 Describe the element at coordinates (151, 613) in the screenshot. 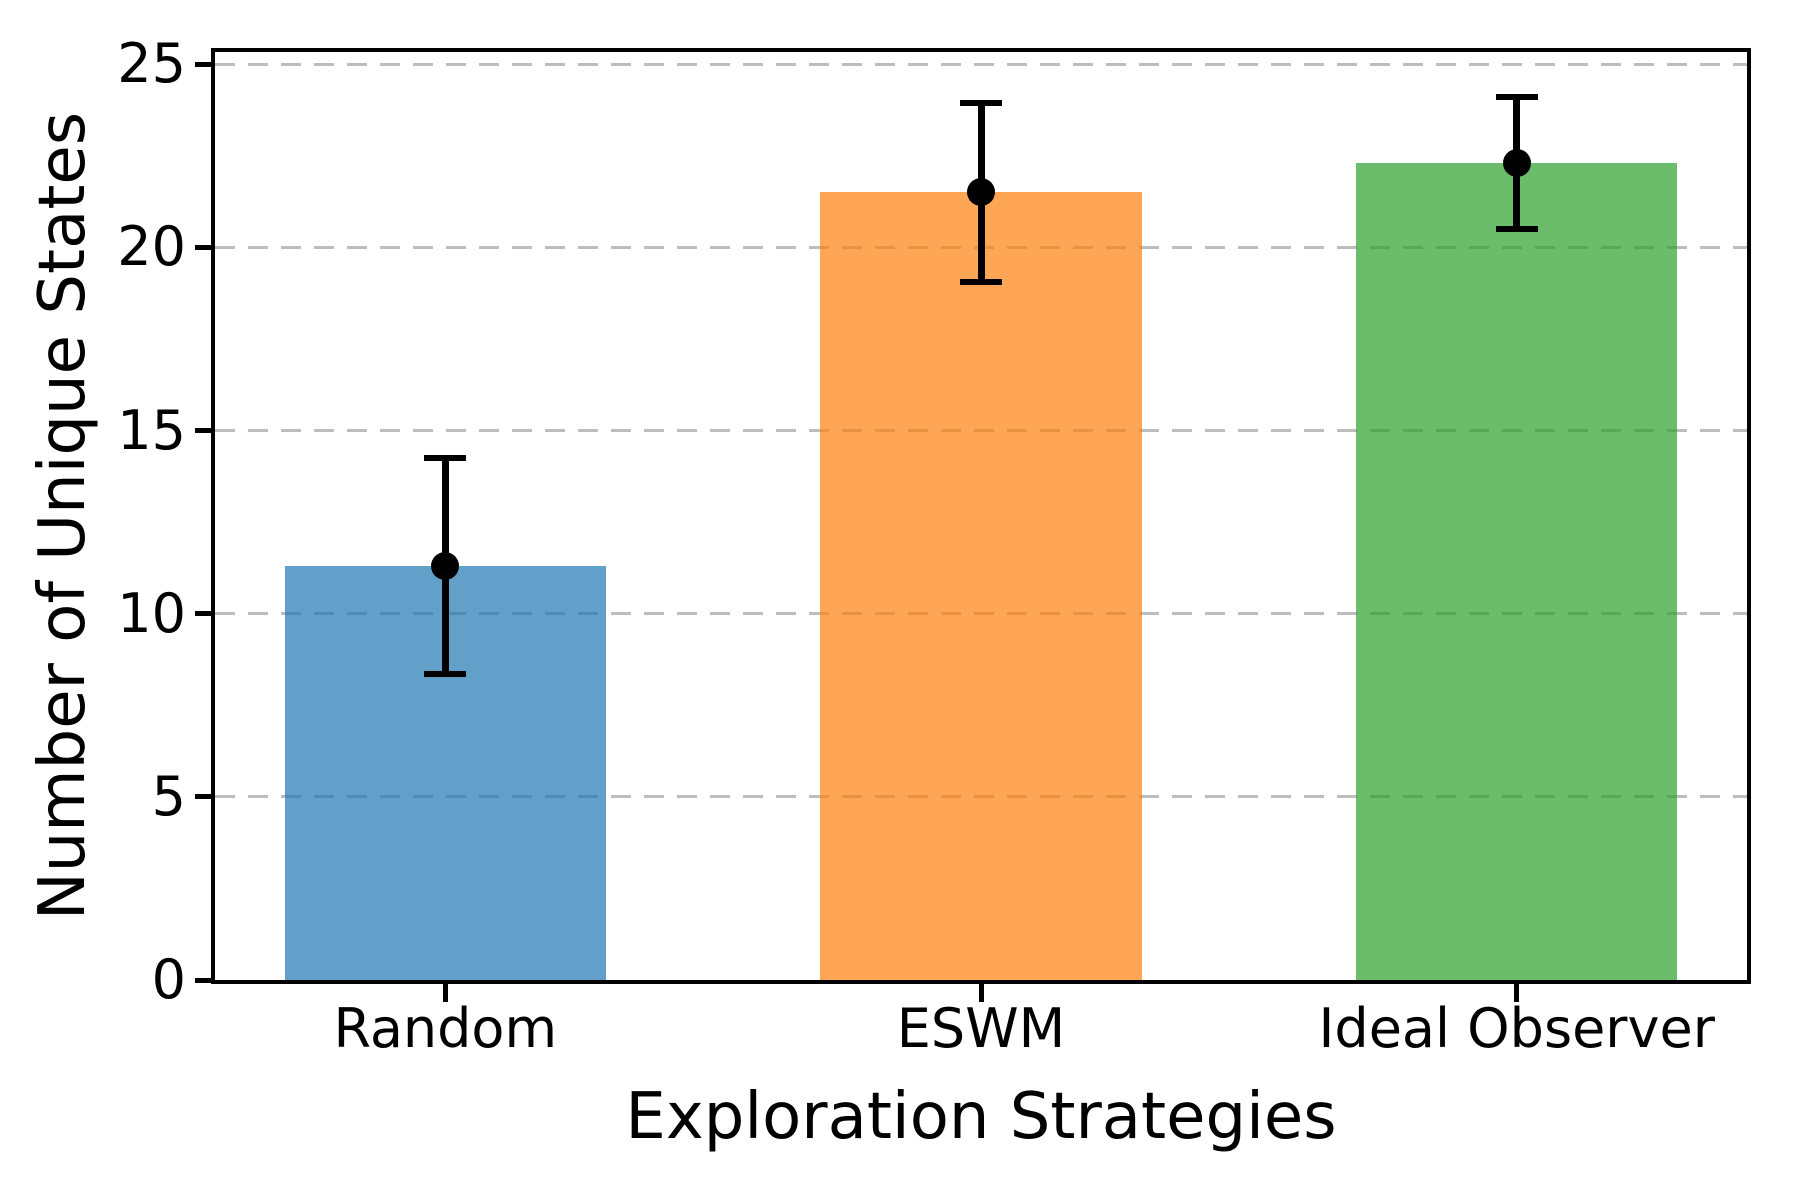

I see `y-tick-label-10: 10` at that location.